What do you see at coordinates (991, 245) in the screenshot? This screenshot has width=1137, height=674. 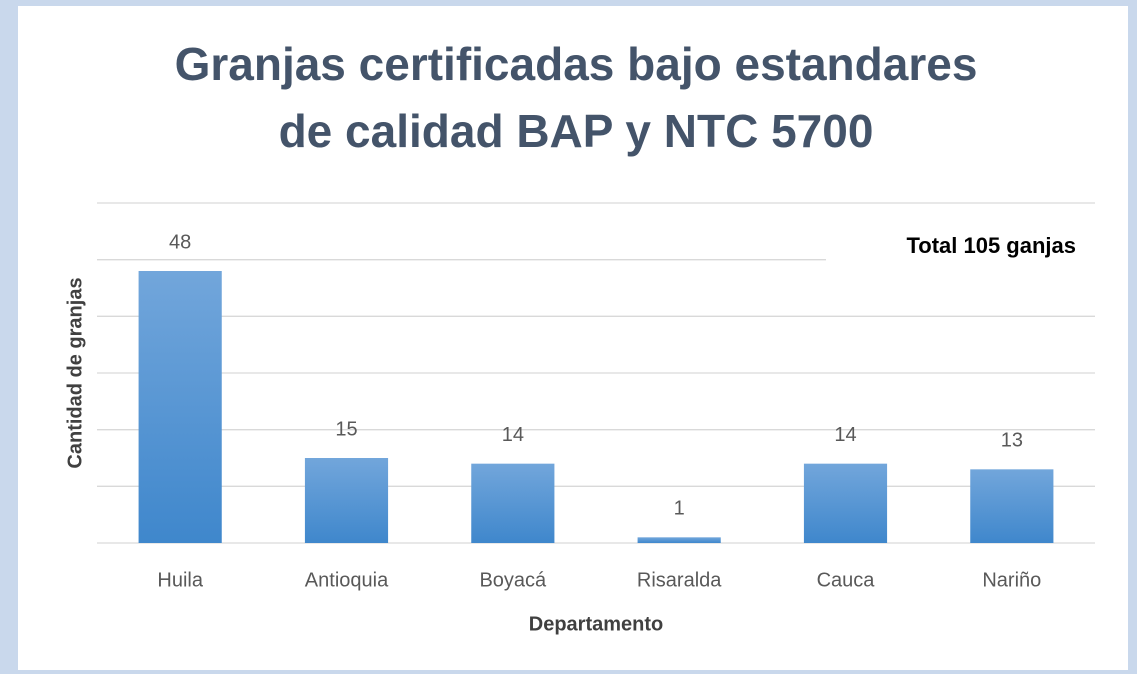 I see `annotation: Total 105 ganjas` at bounding box center [991, 245].